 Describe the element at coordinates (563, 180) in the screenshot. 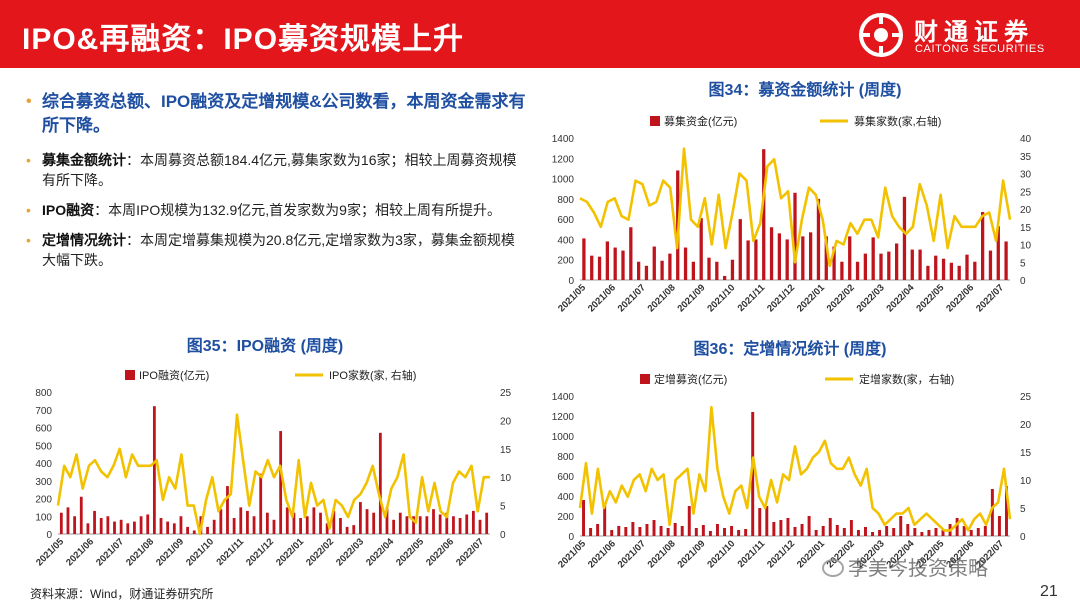

I see `y-tick-label: 1000` at that location.